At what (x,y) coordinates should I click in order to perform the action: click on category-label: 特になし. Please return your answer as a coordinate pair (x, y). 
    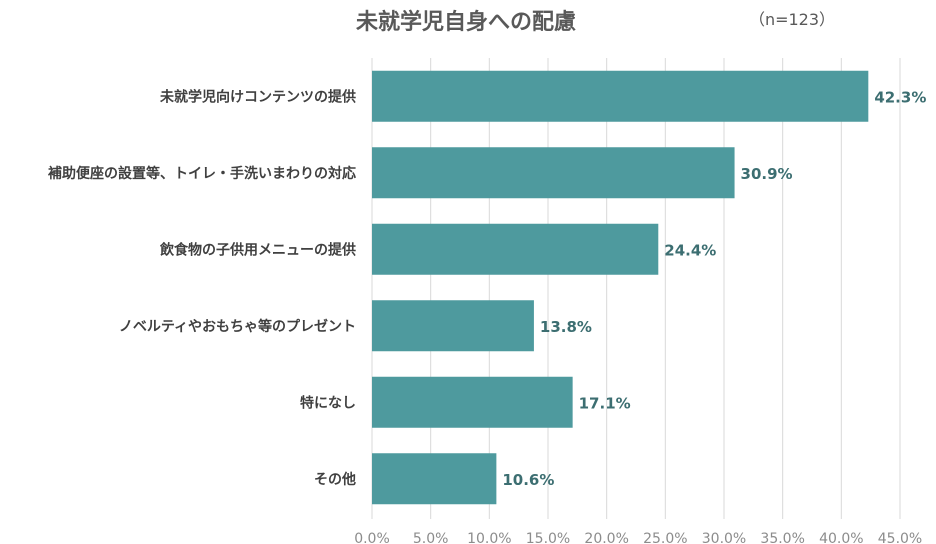
    Looking at the image, I should click on (328, 402).